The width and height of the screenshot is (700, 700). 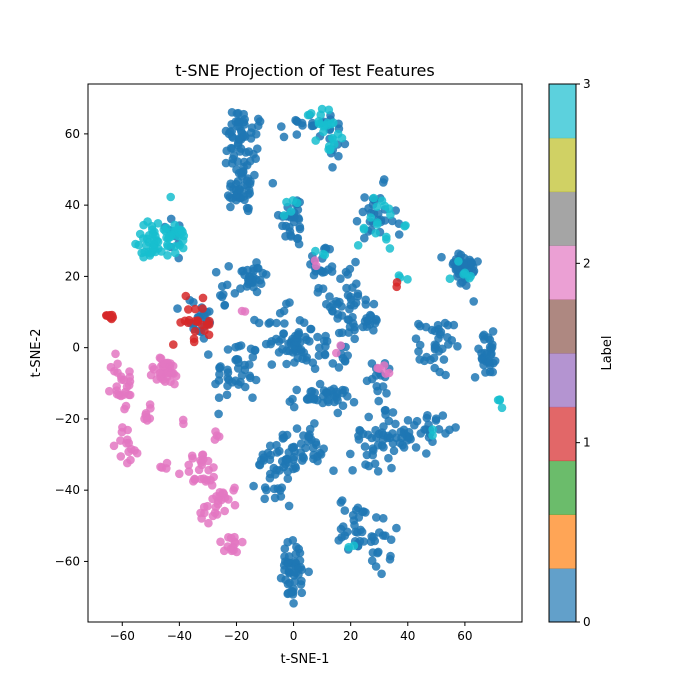 What do you see at coordinates (562, 353) in the screenshot?
I see `colorbar-frame` at bounding box center [562, 353].